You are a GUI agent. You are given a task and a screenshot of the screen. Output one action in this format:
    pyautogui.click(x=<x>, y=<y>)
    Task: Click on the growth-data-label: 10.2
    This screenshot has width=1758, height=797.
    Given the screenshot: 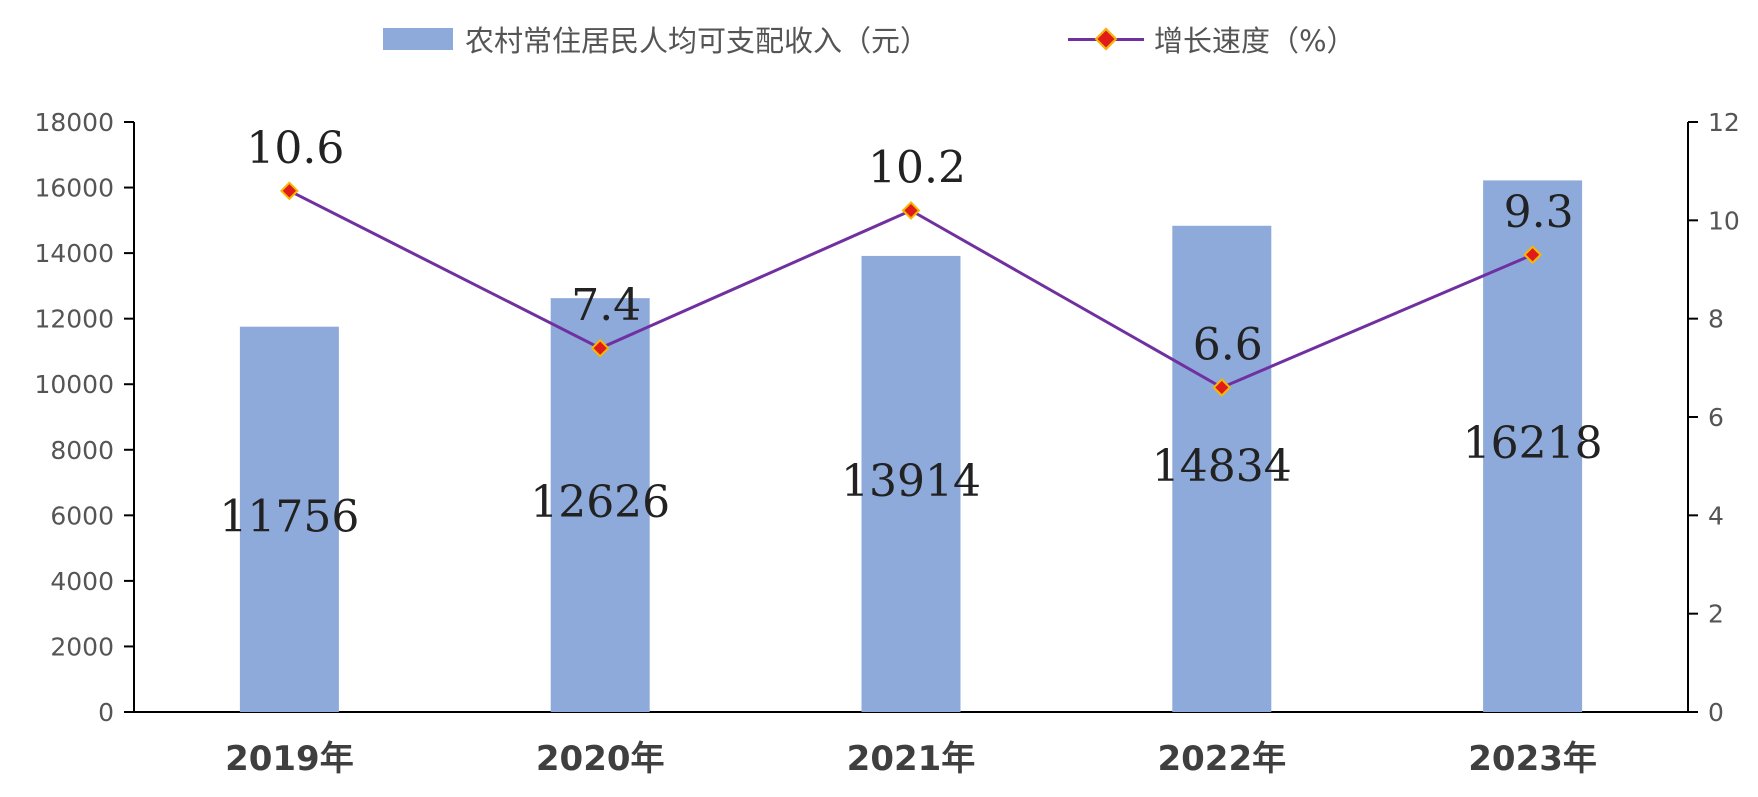 What is the action you would take?
    pyautogui.click(x=917, y=168)
    